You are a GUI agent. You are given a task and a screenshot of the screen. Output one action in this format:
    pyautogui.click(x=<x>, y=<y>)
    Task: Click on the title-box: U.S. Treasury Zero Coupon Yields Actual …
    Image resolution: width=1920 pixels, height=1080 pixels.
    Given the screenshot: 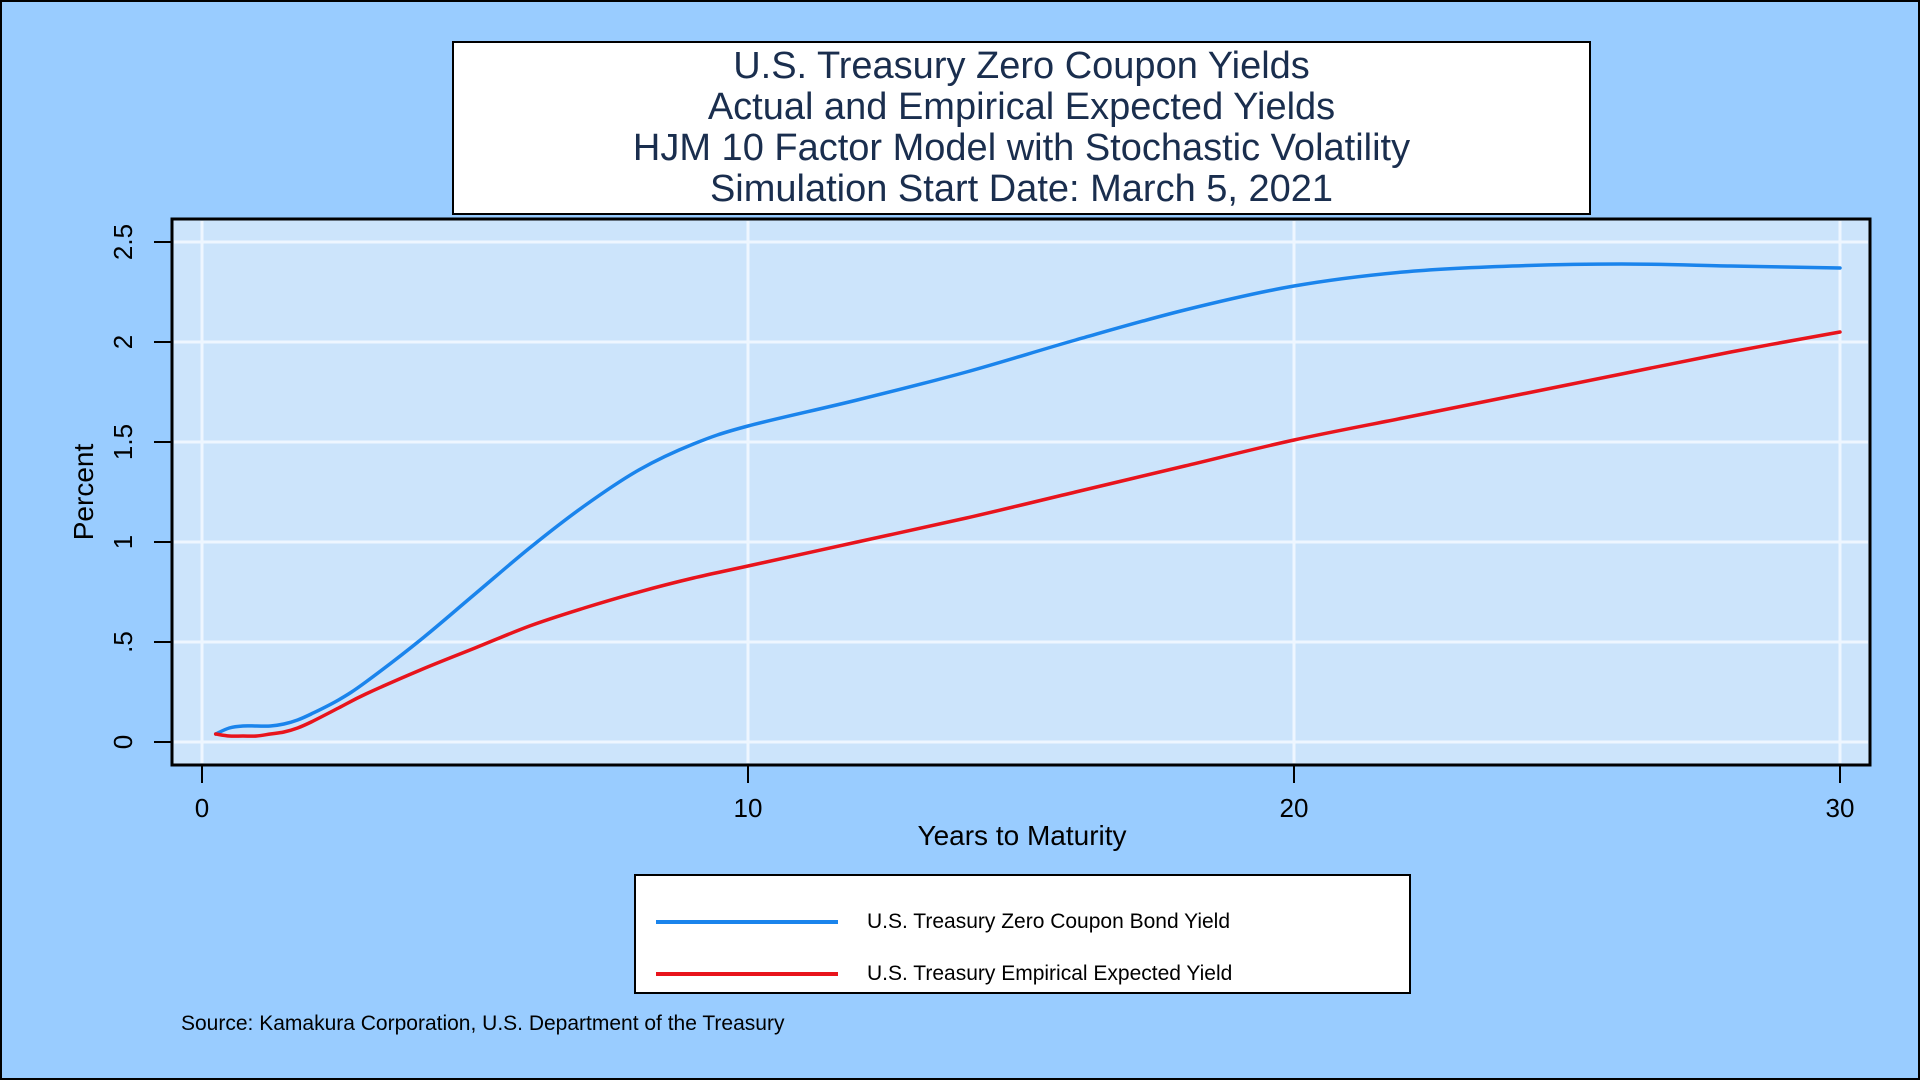 What is the action you would take?
    pyautogui.click(x=1021, y=128)
    